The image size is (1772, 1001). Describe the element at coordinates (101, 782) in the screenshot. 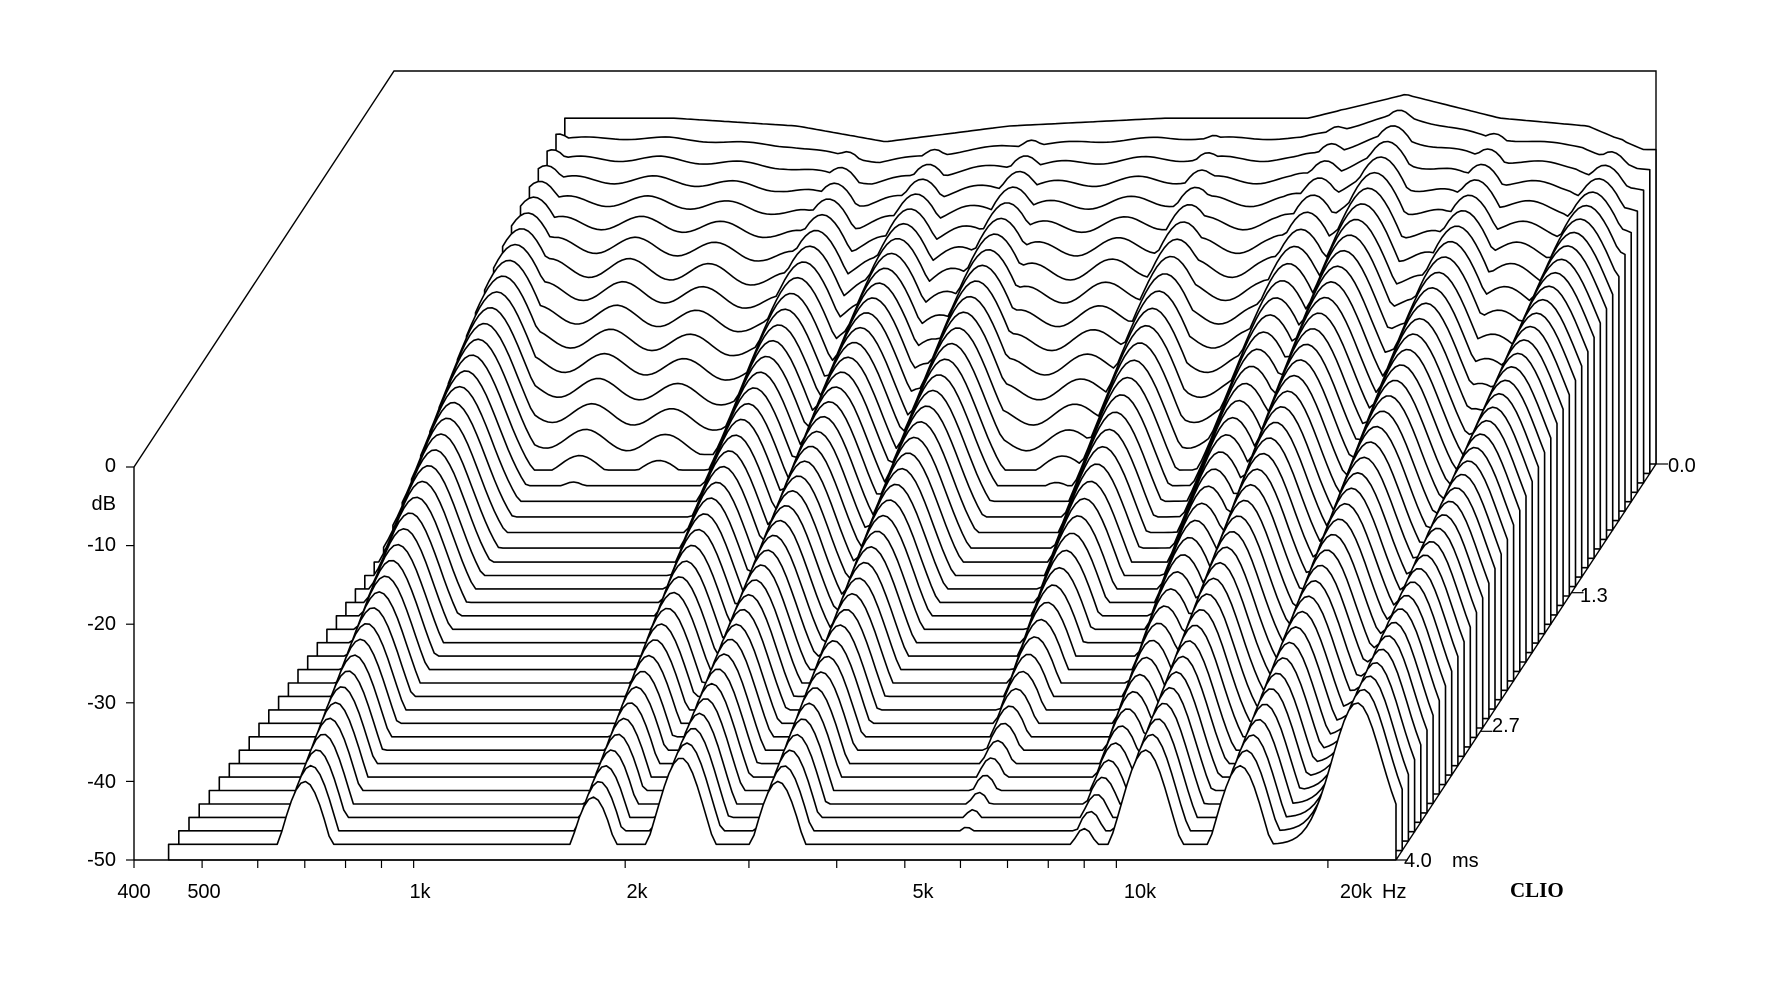

I see `z-tick-label: -40` at that location.